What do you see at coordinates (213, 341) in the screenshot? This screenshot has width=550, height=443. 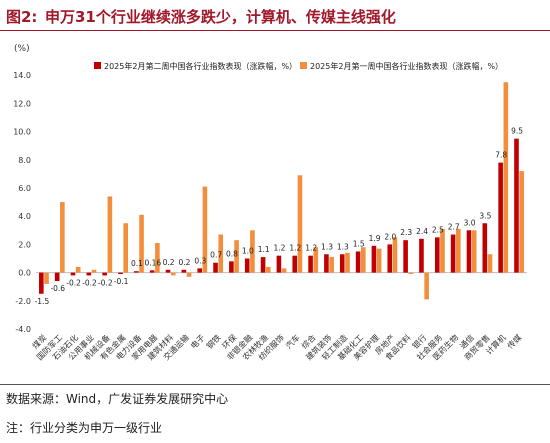 I see `category-label: 钢铁` at bounding box center [213, 341].